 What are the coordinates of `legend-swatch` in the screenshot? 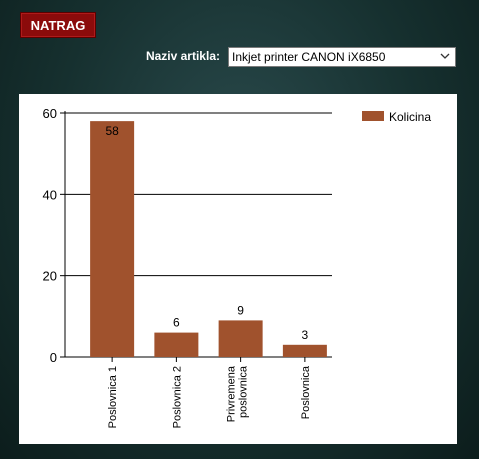 It's located at (373, 116).